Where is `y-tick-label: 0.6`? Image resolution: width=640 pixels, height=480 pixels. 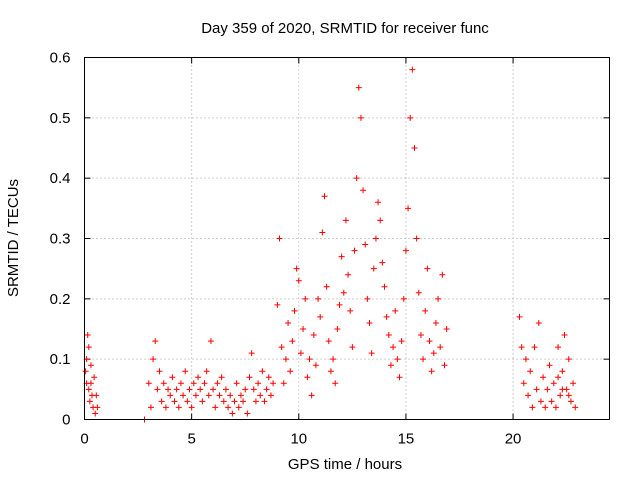
y-tick-label: 0.6 is located at coordinates (60, 58).